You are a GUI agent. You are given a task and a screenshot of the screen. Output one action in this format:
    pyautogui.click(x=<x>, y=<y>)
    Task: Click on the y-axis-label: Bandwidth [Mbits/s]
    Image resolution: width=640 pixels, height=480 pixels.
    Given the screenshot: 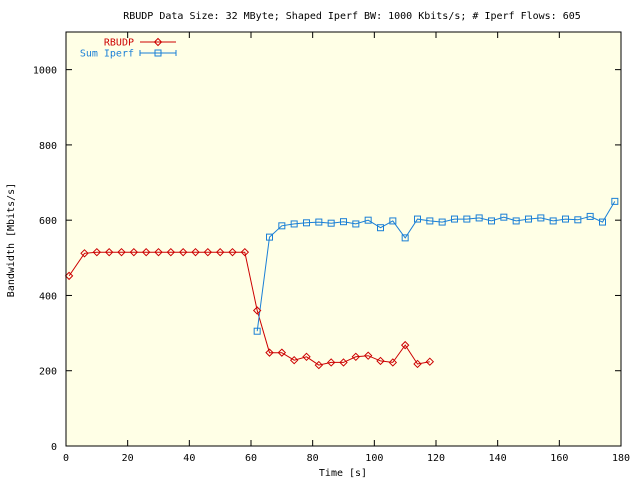 What is the action you would take?
    pyautogui.click(x=11, y=240)
    